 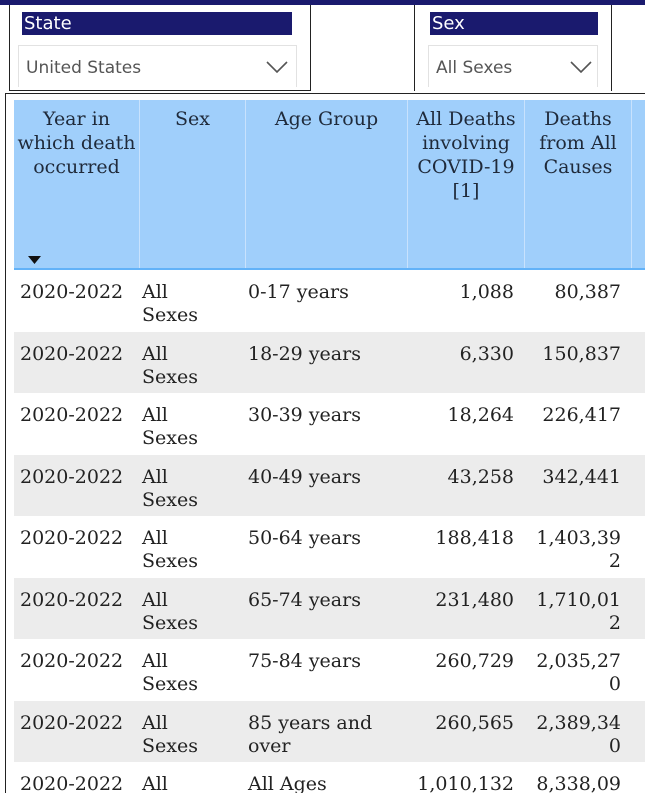 What do you see at coordinates (578, 783) in the screenshot?
I see `cell-all-cause-deaths: 8,338,09` at bounding box center [578, 783].